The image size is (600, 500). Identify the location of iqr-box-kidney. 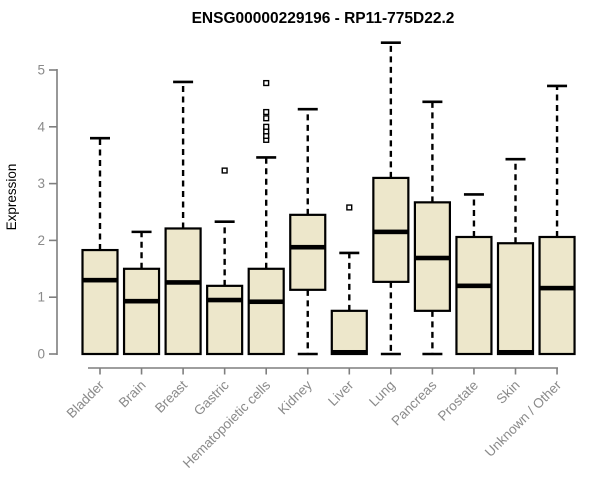
(308, 252).